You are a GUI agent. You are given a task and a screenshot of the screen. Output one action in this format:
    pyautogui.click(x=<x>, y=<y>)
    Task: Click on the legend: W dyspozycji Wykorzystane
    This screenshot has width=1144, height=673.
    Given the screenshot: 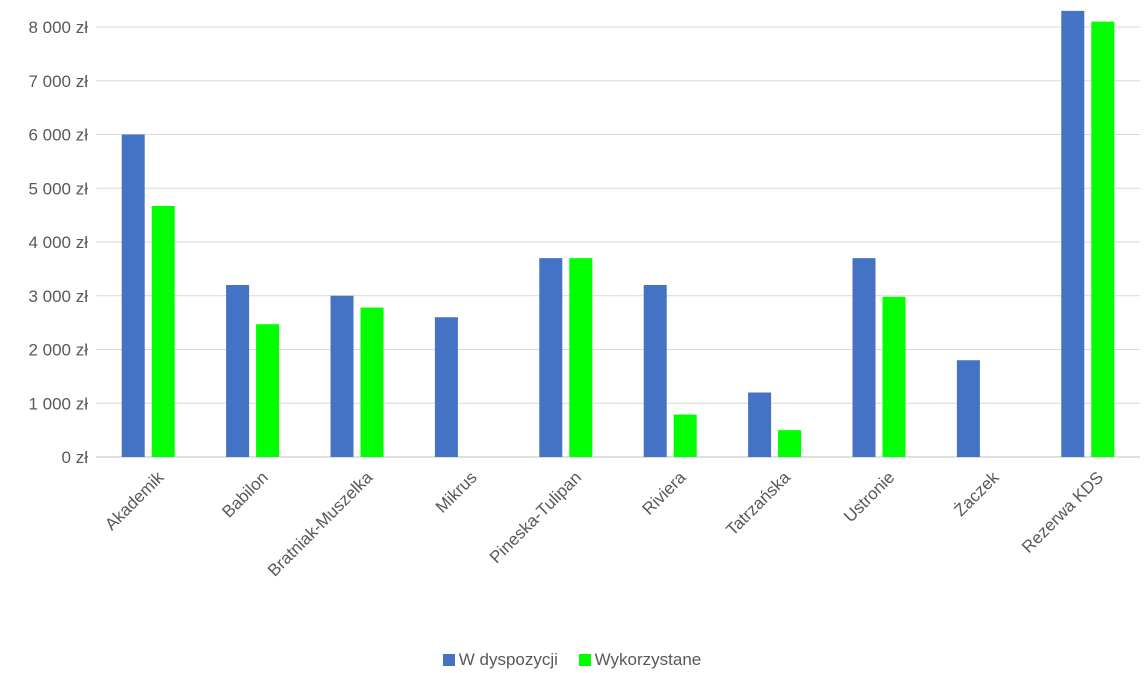 What is the action you would take?
    pyautogui.click(x=572, y=660)
    